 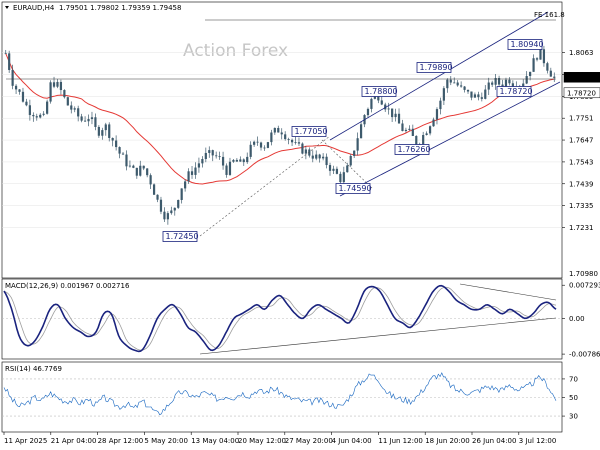 I want to click on symbol-label: EURAUD,H4, so click(x=34, y=8).